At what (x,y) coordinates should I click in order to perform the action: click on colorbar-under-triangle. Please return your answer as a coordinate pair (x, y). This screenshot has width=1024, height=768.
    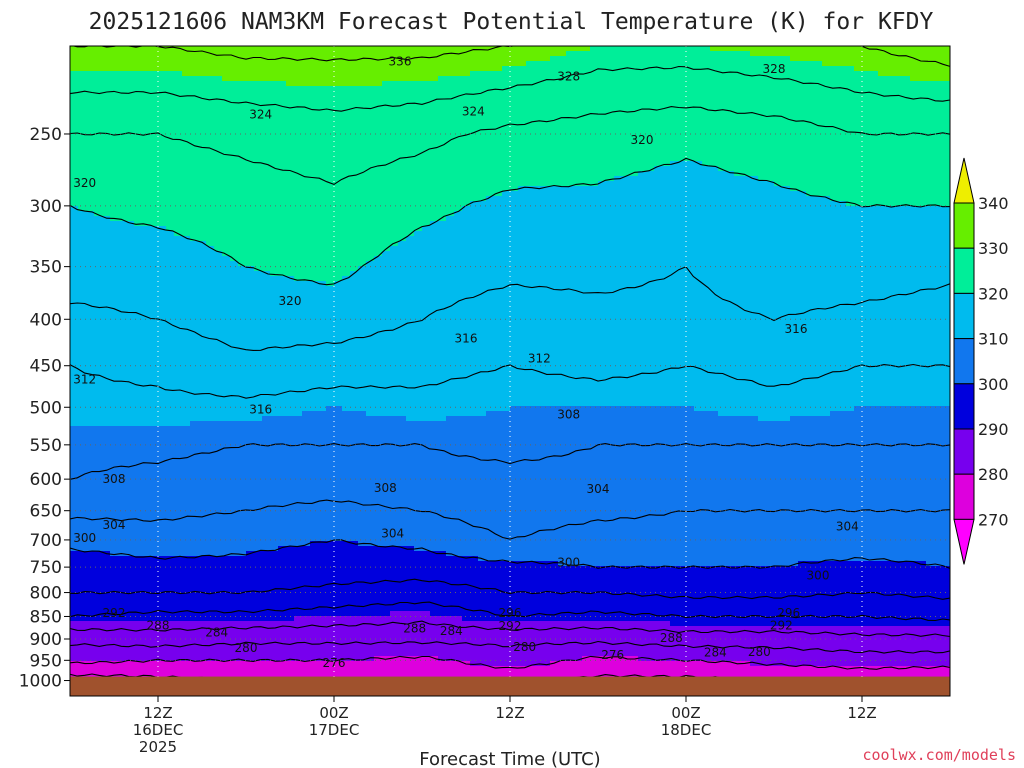
    Looking at the image, I should click on (964, 541).